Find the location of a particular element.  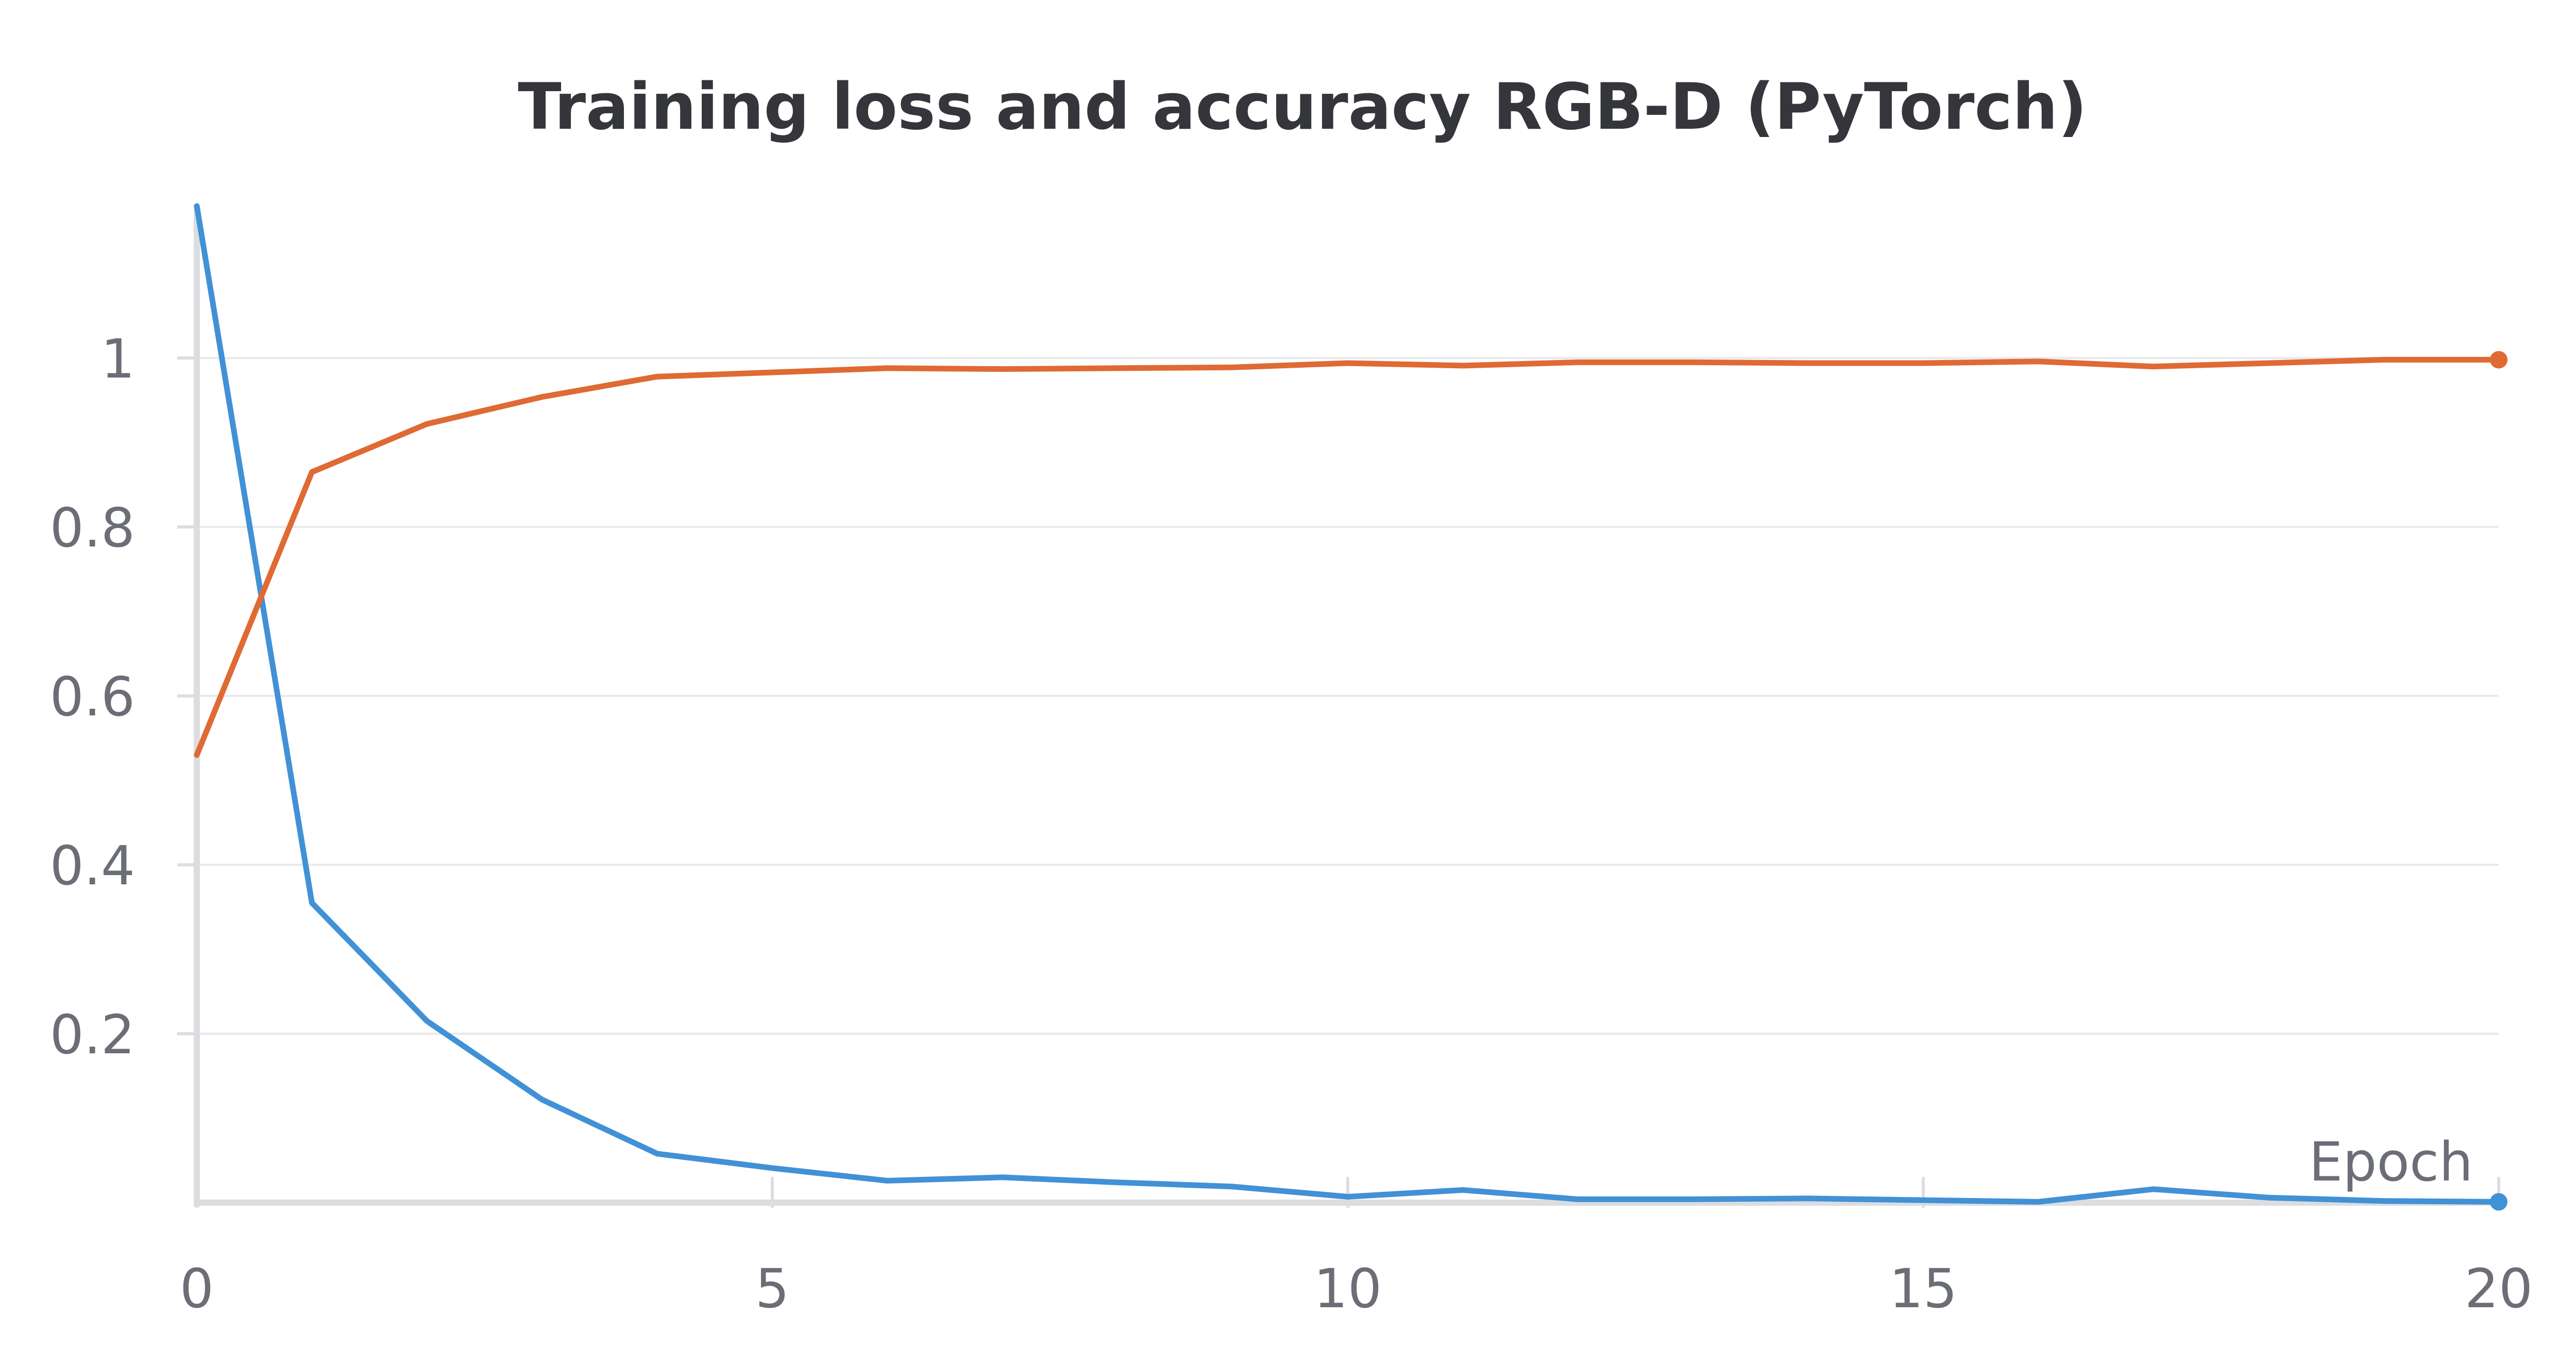

x-tick-label: 10 is located at coordinates (1348, 1288).